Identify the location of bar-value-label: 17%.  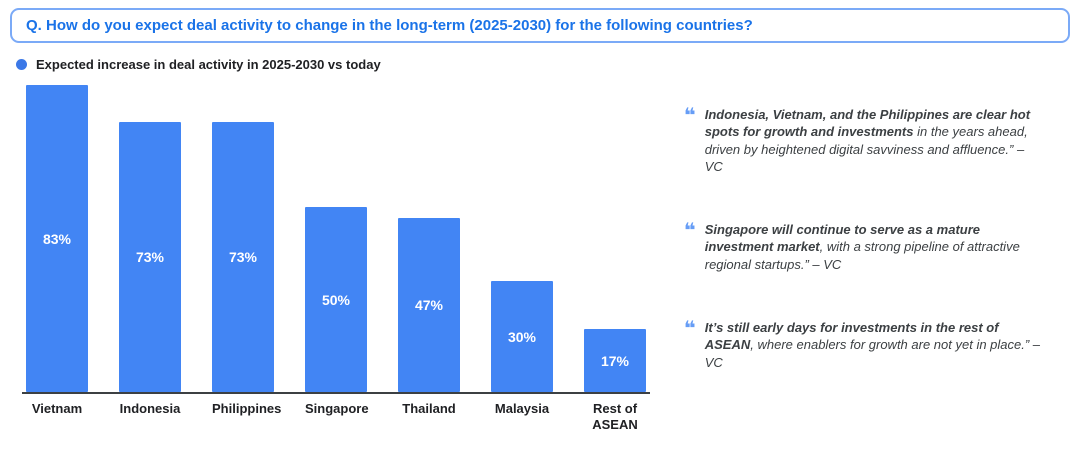
(615, 360).